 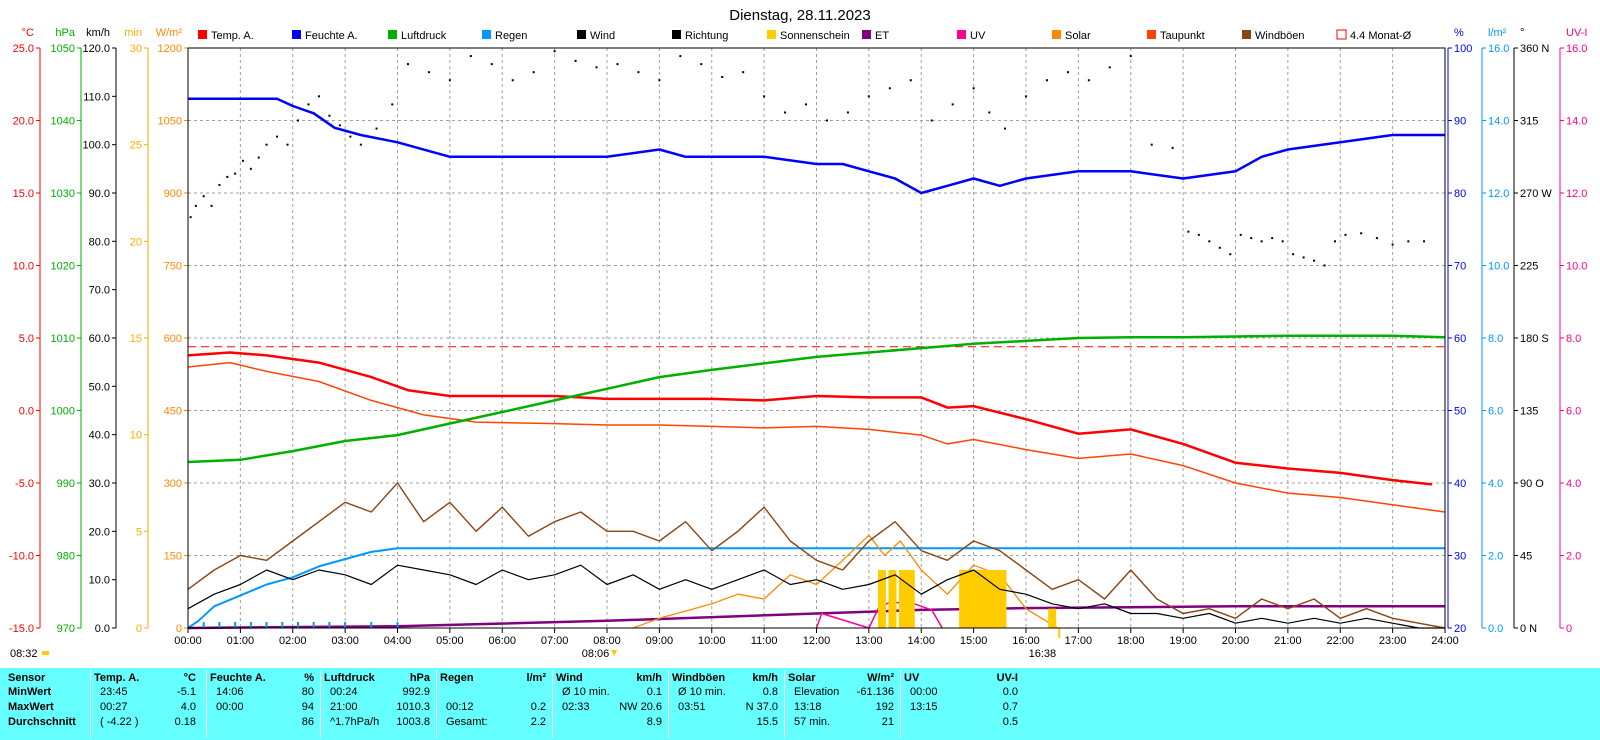 What do you see at coordinates (1043, 654) in the screenshot?
I see `sunset-label: 16:38` at bounding box center [1043, 654].